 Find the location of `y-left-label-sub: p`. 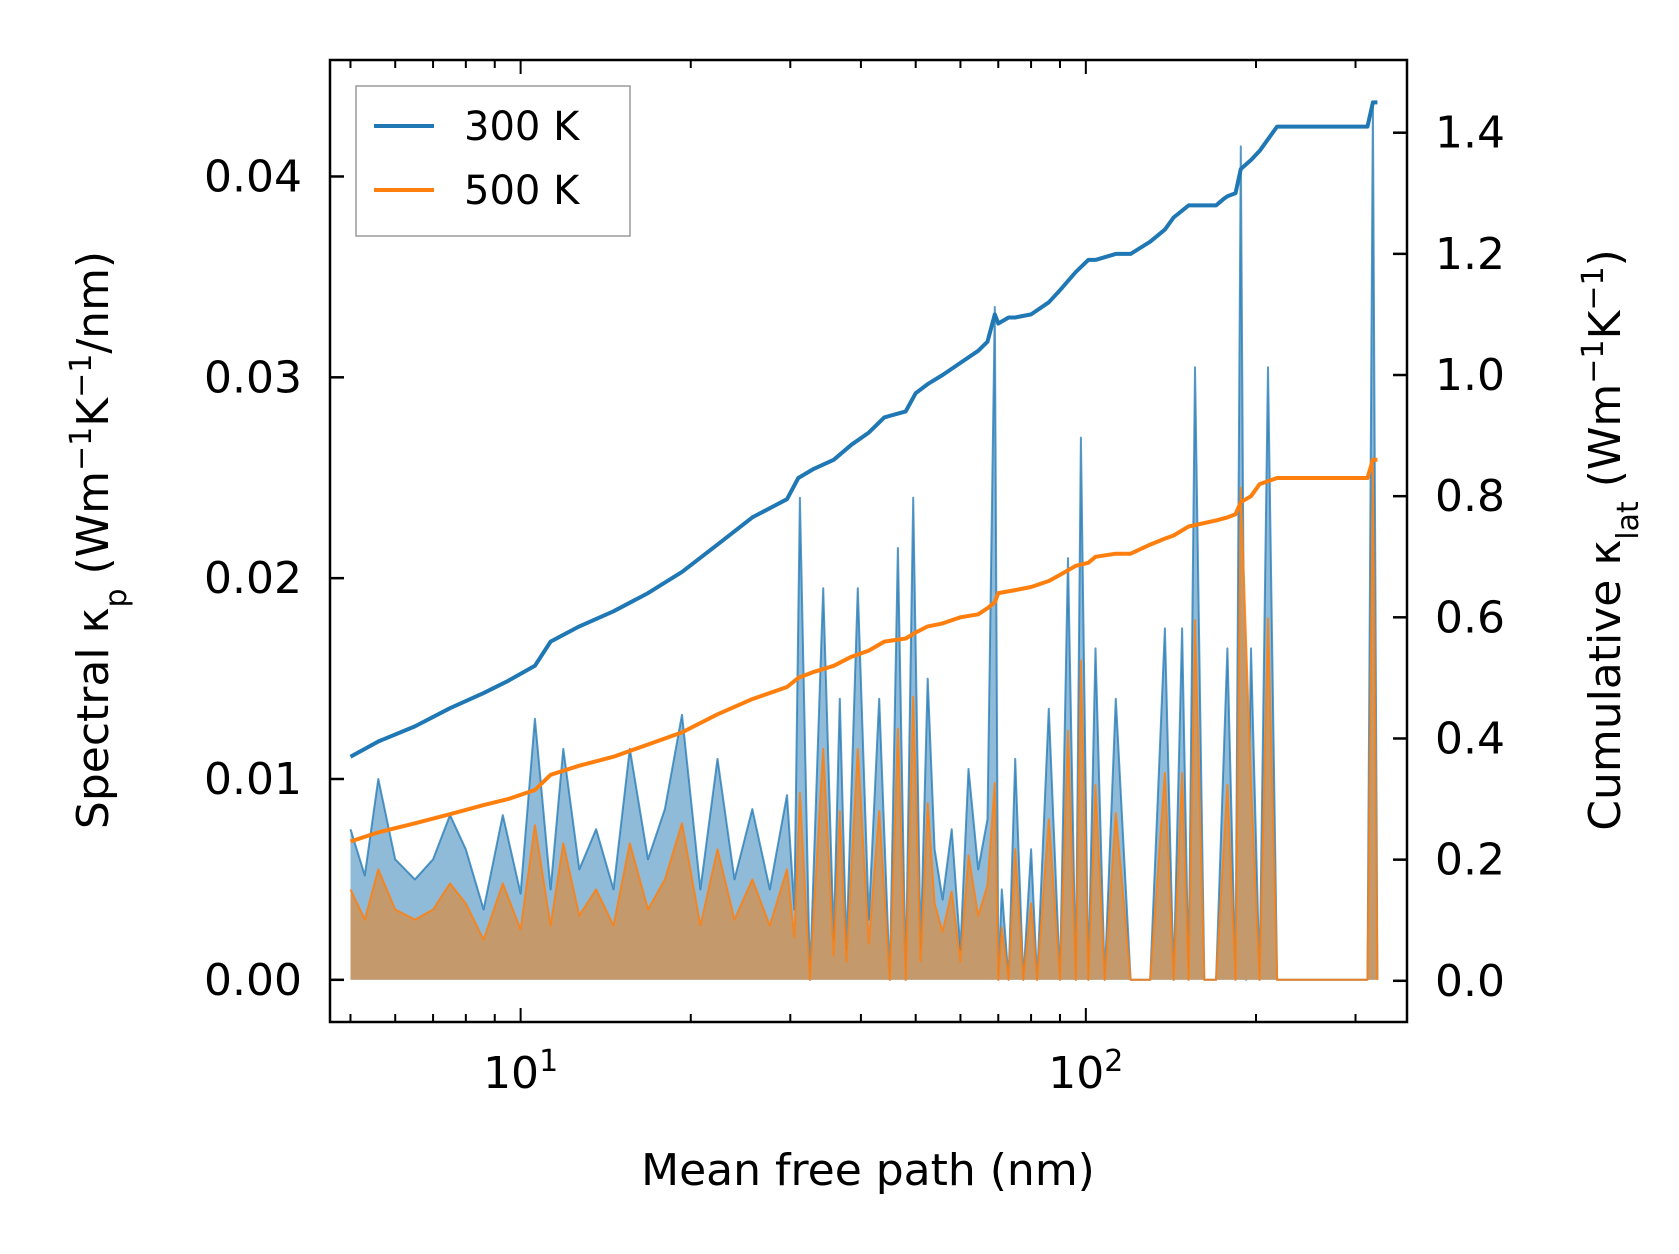

y-left-label-sub: p is located at coordinates (116, 597).